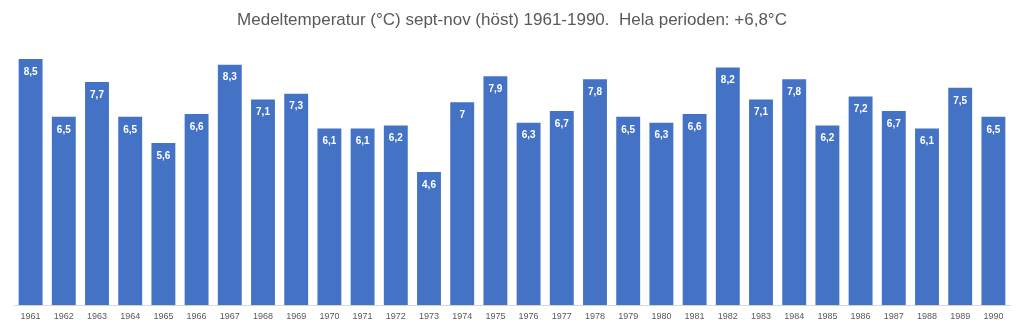 The width and height of the screenshot is (1024, 330). What do you see at coordinates (960, 100) in the screenshot?
I see `data-label: 7,5` at bounding box center [960, 100].